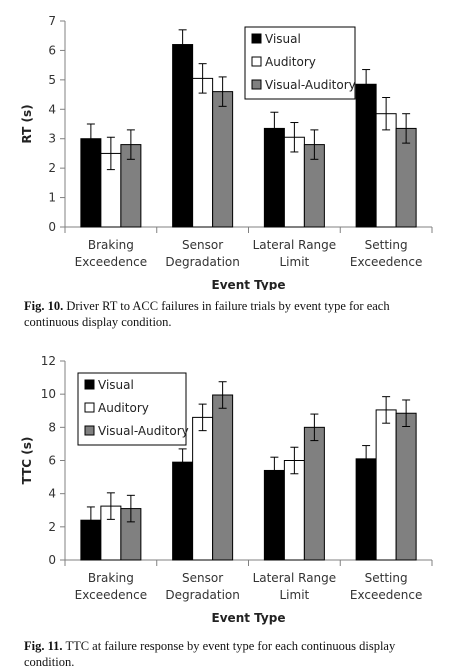  What do you see at coordinates (52, 198) in the screenshot?
I see `y-tick-label: 1` at bounding box center [52, 198].